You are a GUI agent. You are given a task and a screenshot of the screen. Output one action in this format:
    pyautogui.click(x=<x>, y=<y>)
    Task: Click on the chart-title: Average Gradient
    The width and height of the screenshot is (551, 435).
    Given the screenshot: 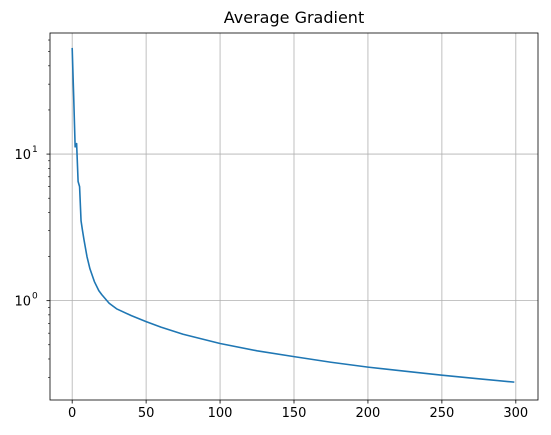 What is the action you would take?
    pyautogui.click(x=294, y=17)
    